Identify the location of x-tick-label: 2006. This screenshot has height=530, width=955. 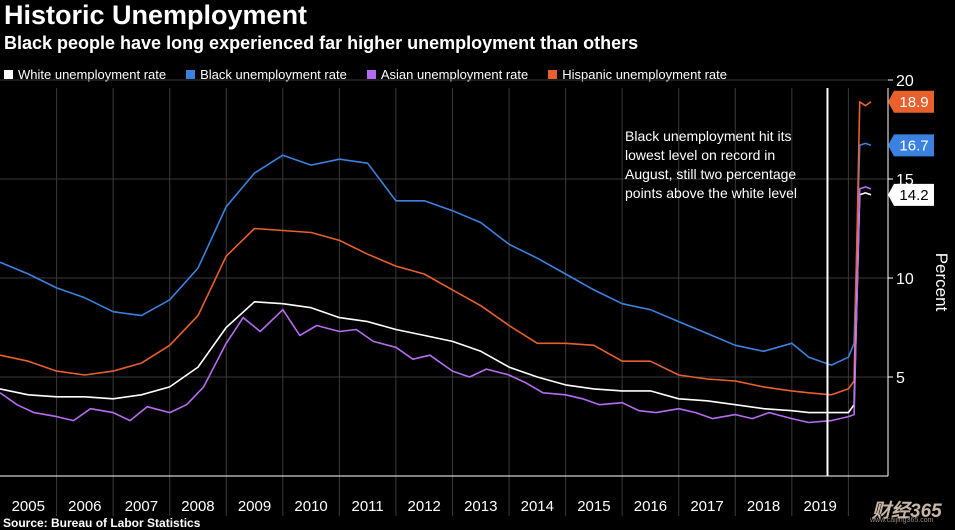
(84, 506).